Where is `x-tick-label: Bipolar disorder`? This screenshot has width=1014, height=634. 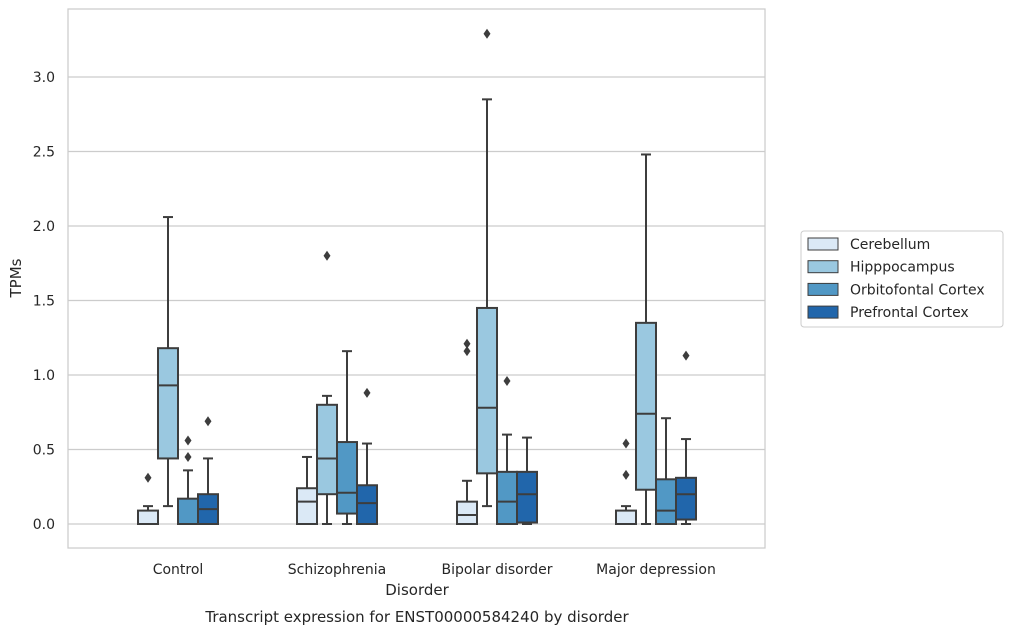 x-tick-label: Bipolar disorder is located at coordinates (496, 570).